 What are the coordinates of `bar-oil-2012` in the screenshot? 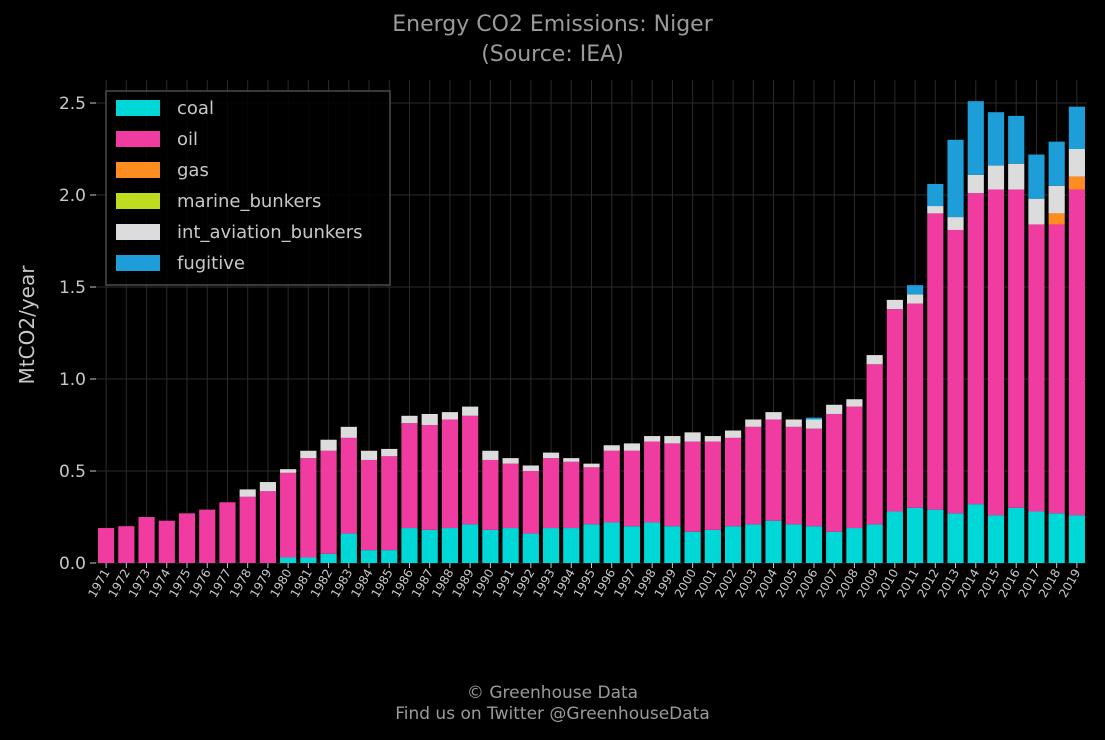 It's located at (935, 361).